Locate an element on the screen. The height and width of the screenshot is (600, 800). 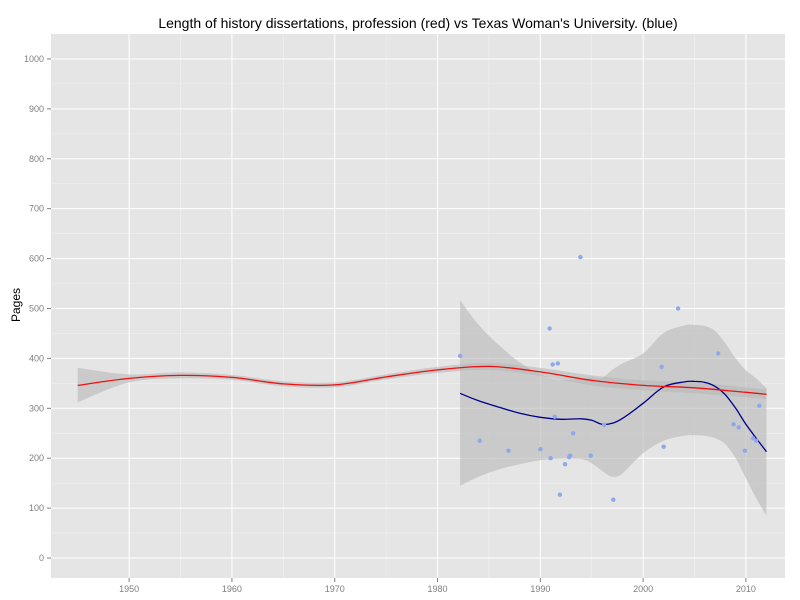
y-tick-label: 400 is located at coordinates (36, 358).